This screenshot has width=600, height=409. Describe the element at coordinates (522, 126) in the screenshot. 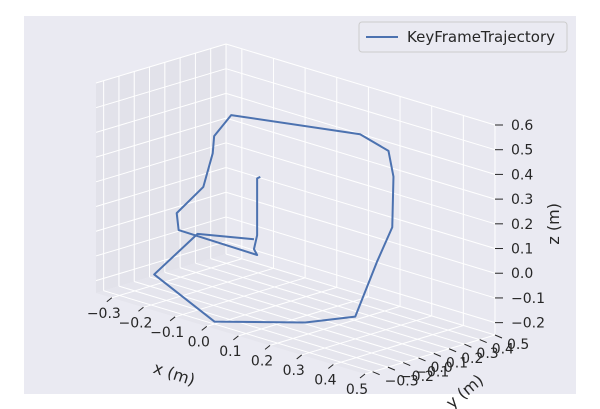

I see `z-tick-label: 0.6` at that location.